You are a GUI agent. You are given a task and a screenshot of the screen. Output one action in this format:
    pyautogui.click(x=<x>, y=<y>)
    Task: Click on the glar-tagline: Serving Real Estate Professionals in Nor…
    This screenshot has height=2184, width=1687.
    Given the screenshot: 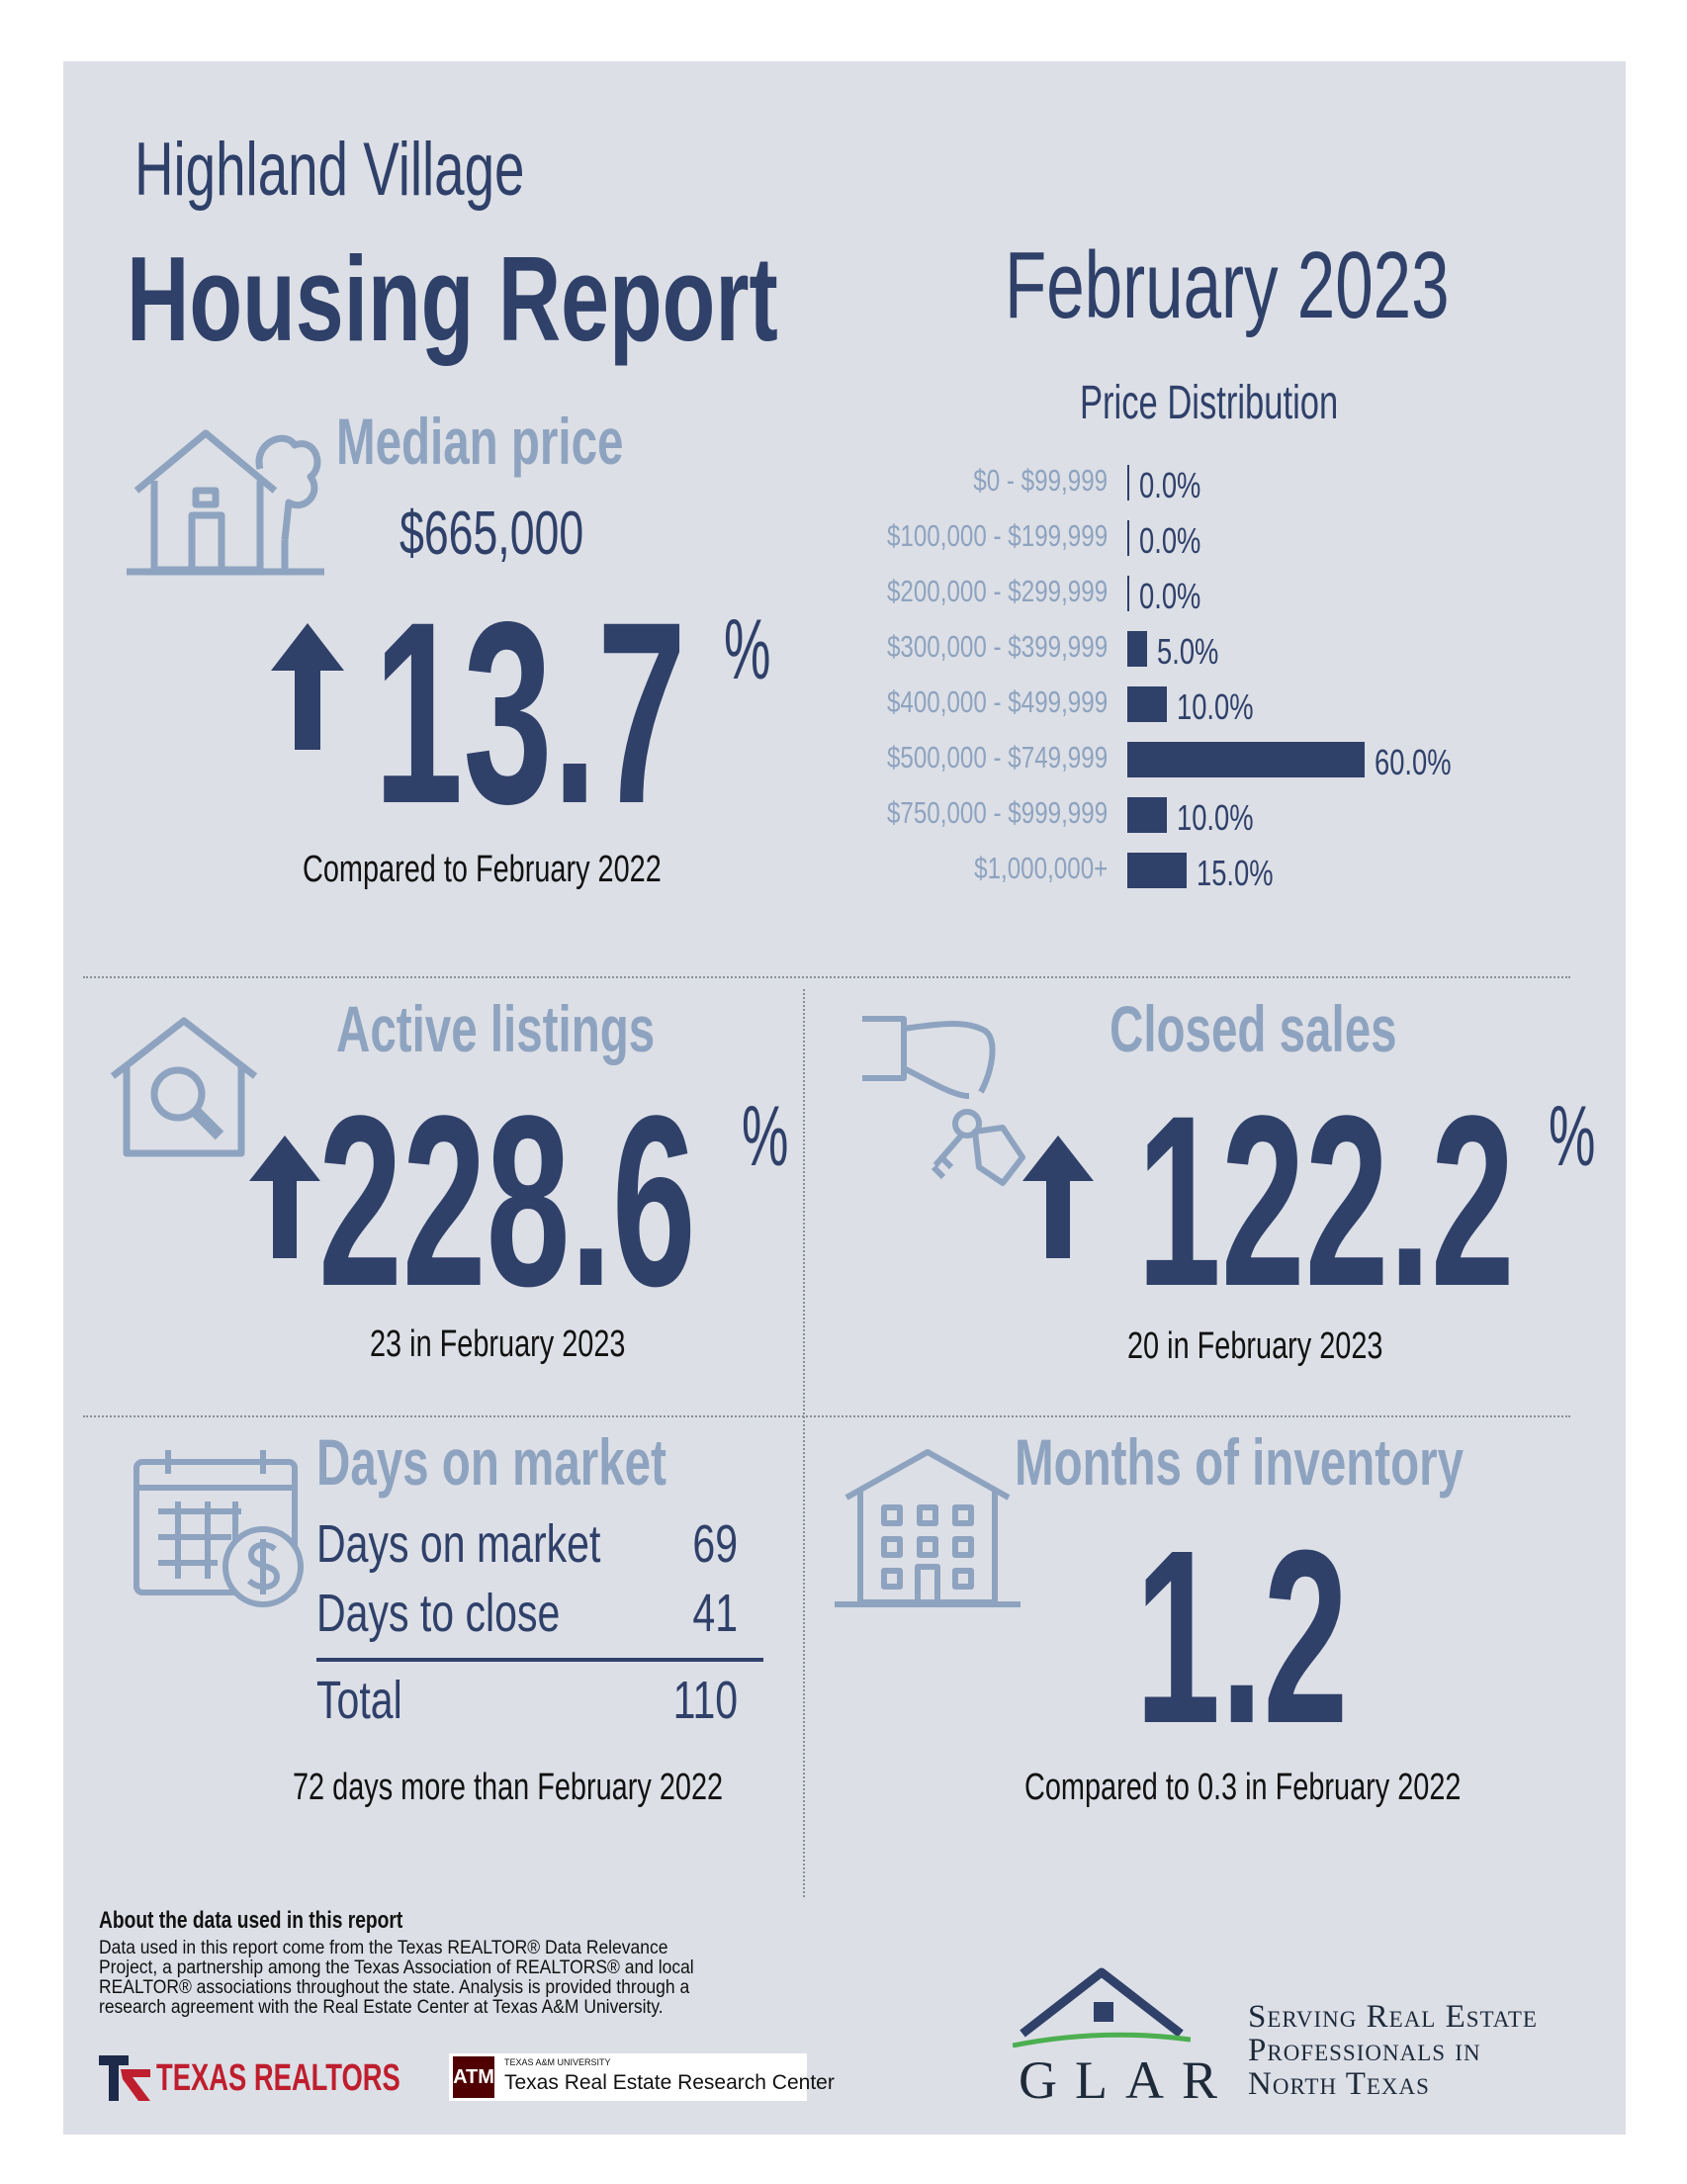 What is the action you would take?
    pyautogui.click(x=1393, y=2050)
    